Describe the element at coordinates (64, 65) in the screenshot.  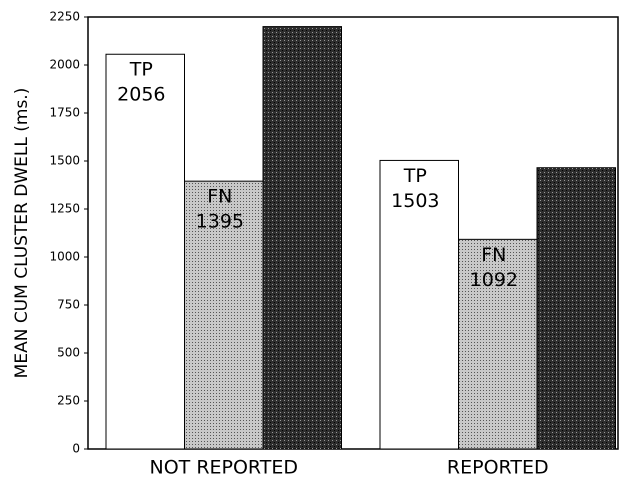
I see `y-tick-label: 2000` at that location.